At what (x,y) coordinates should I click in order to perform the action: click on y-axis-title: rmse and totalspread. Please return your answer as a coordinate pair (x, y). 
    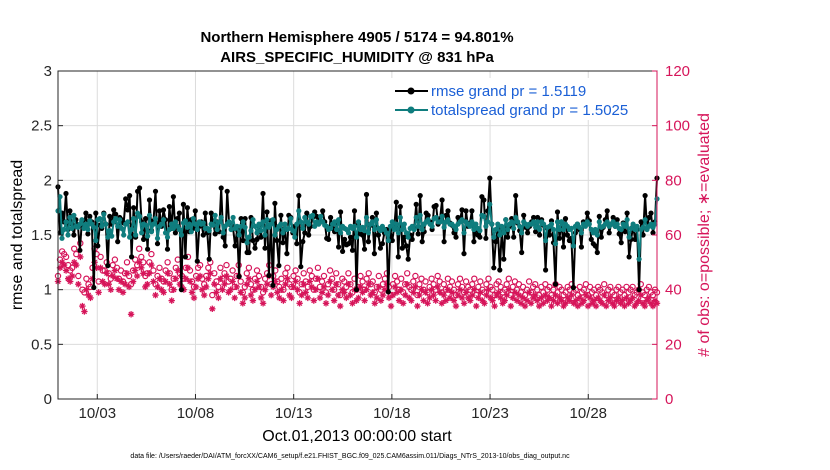
    Looking at the image, I should click on (17, 235).